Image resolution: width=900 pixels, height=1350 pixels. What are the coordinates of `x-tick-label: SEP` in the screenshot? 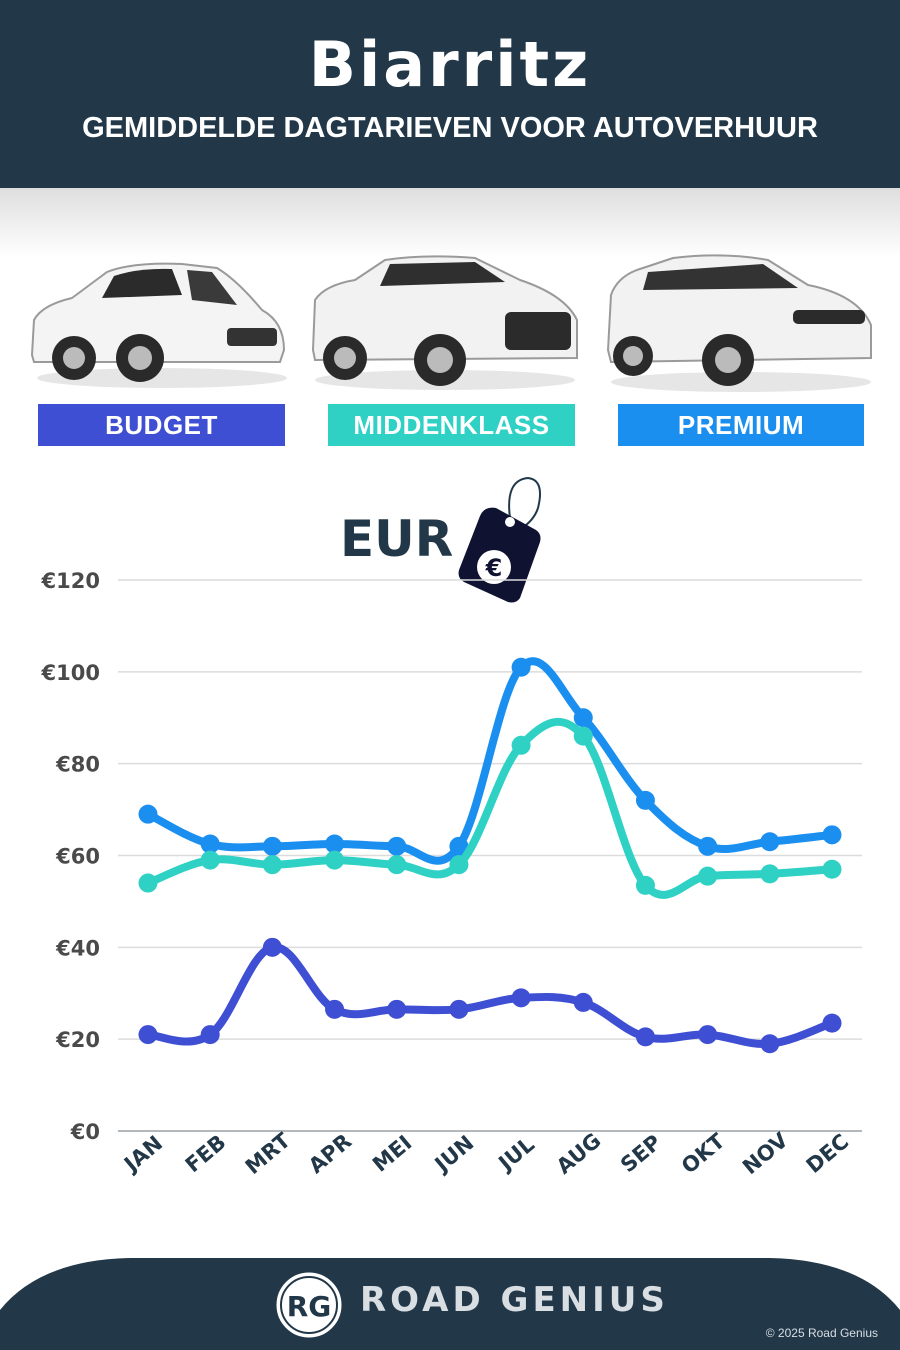 It's located at (641, 1153).